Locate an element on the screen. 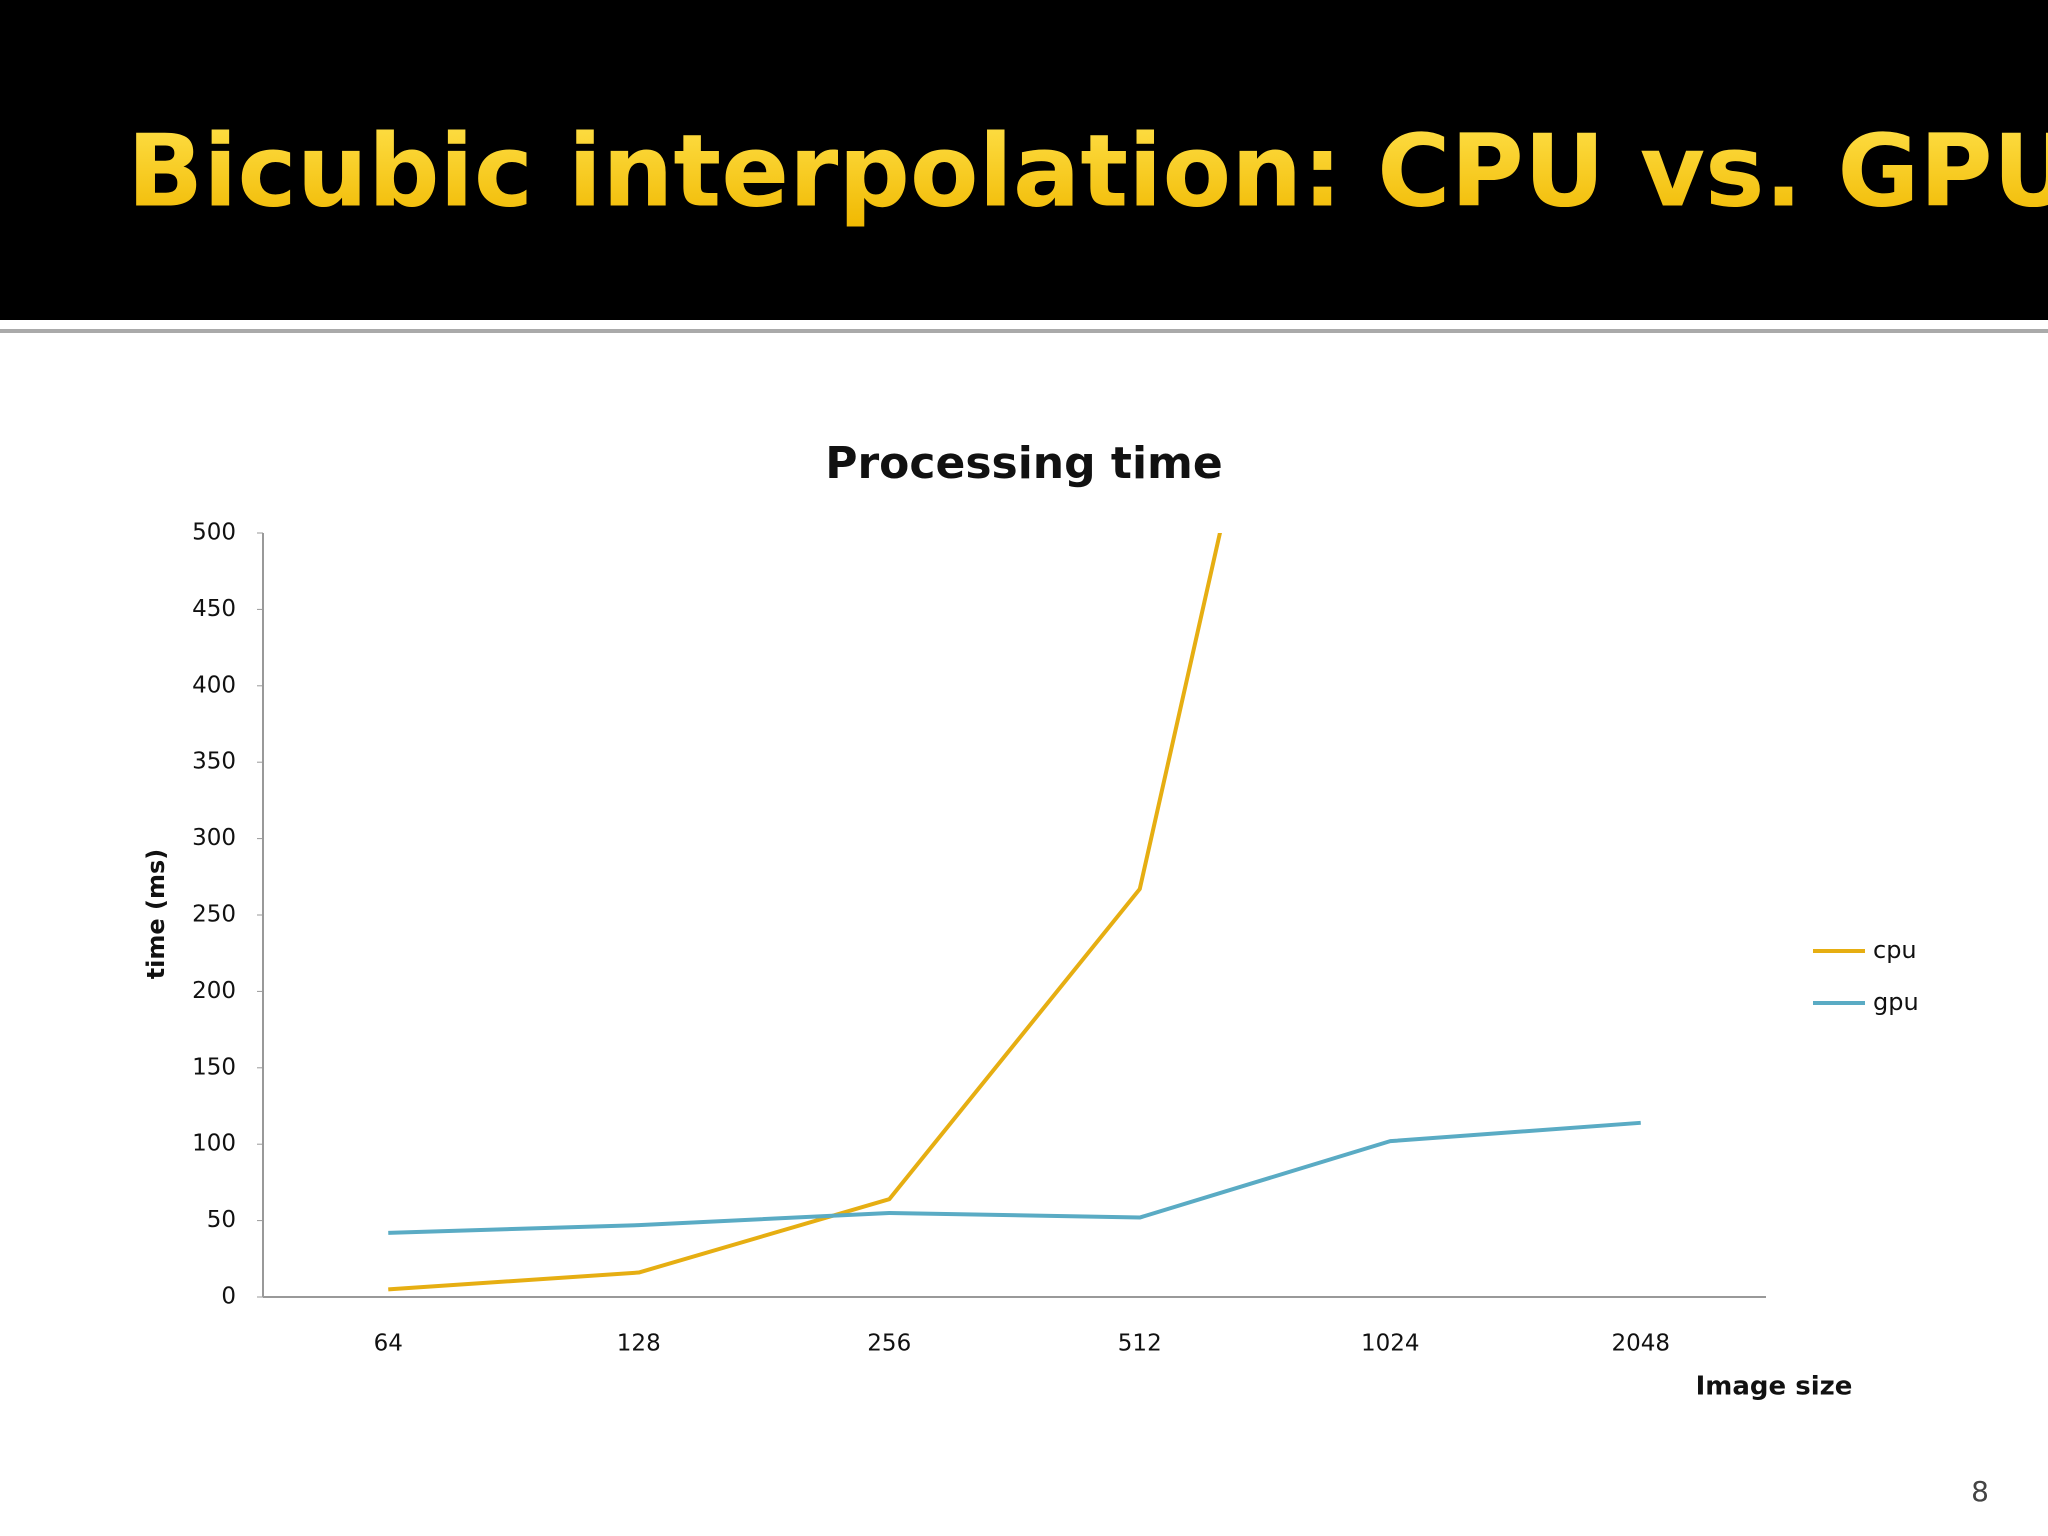  y-tick-label: 250 is located at coordinates (214, 915).